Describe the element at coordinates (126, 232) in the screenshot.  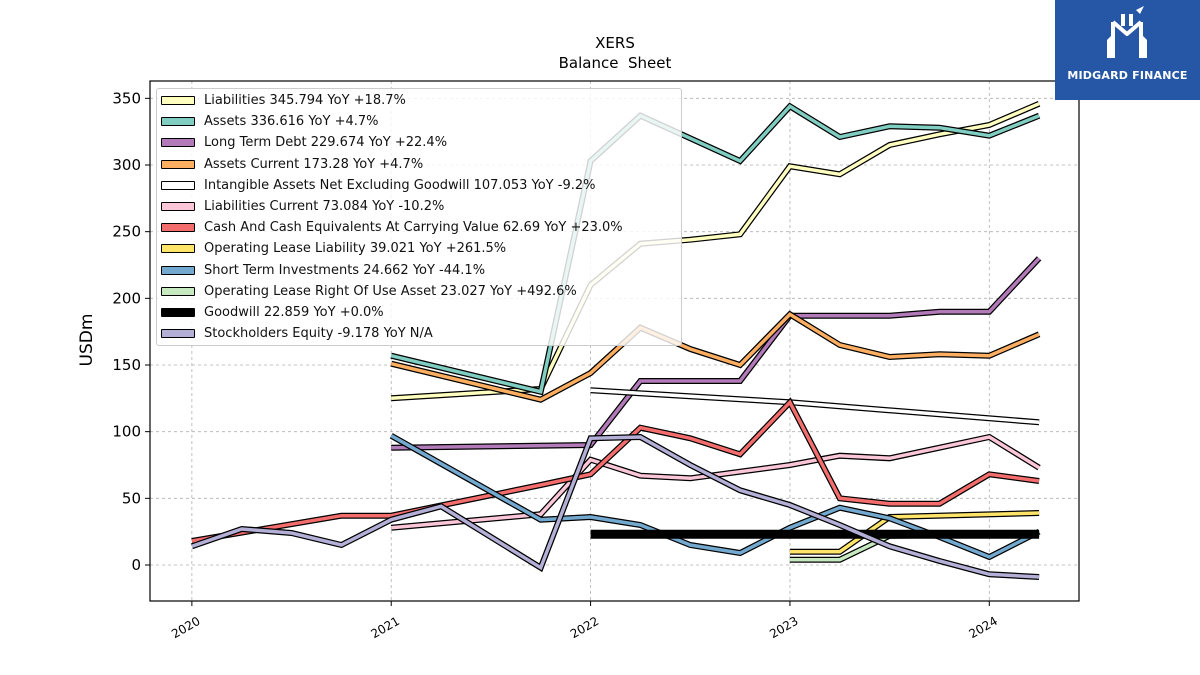
I see `y-tick-label: 250` at that location.